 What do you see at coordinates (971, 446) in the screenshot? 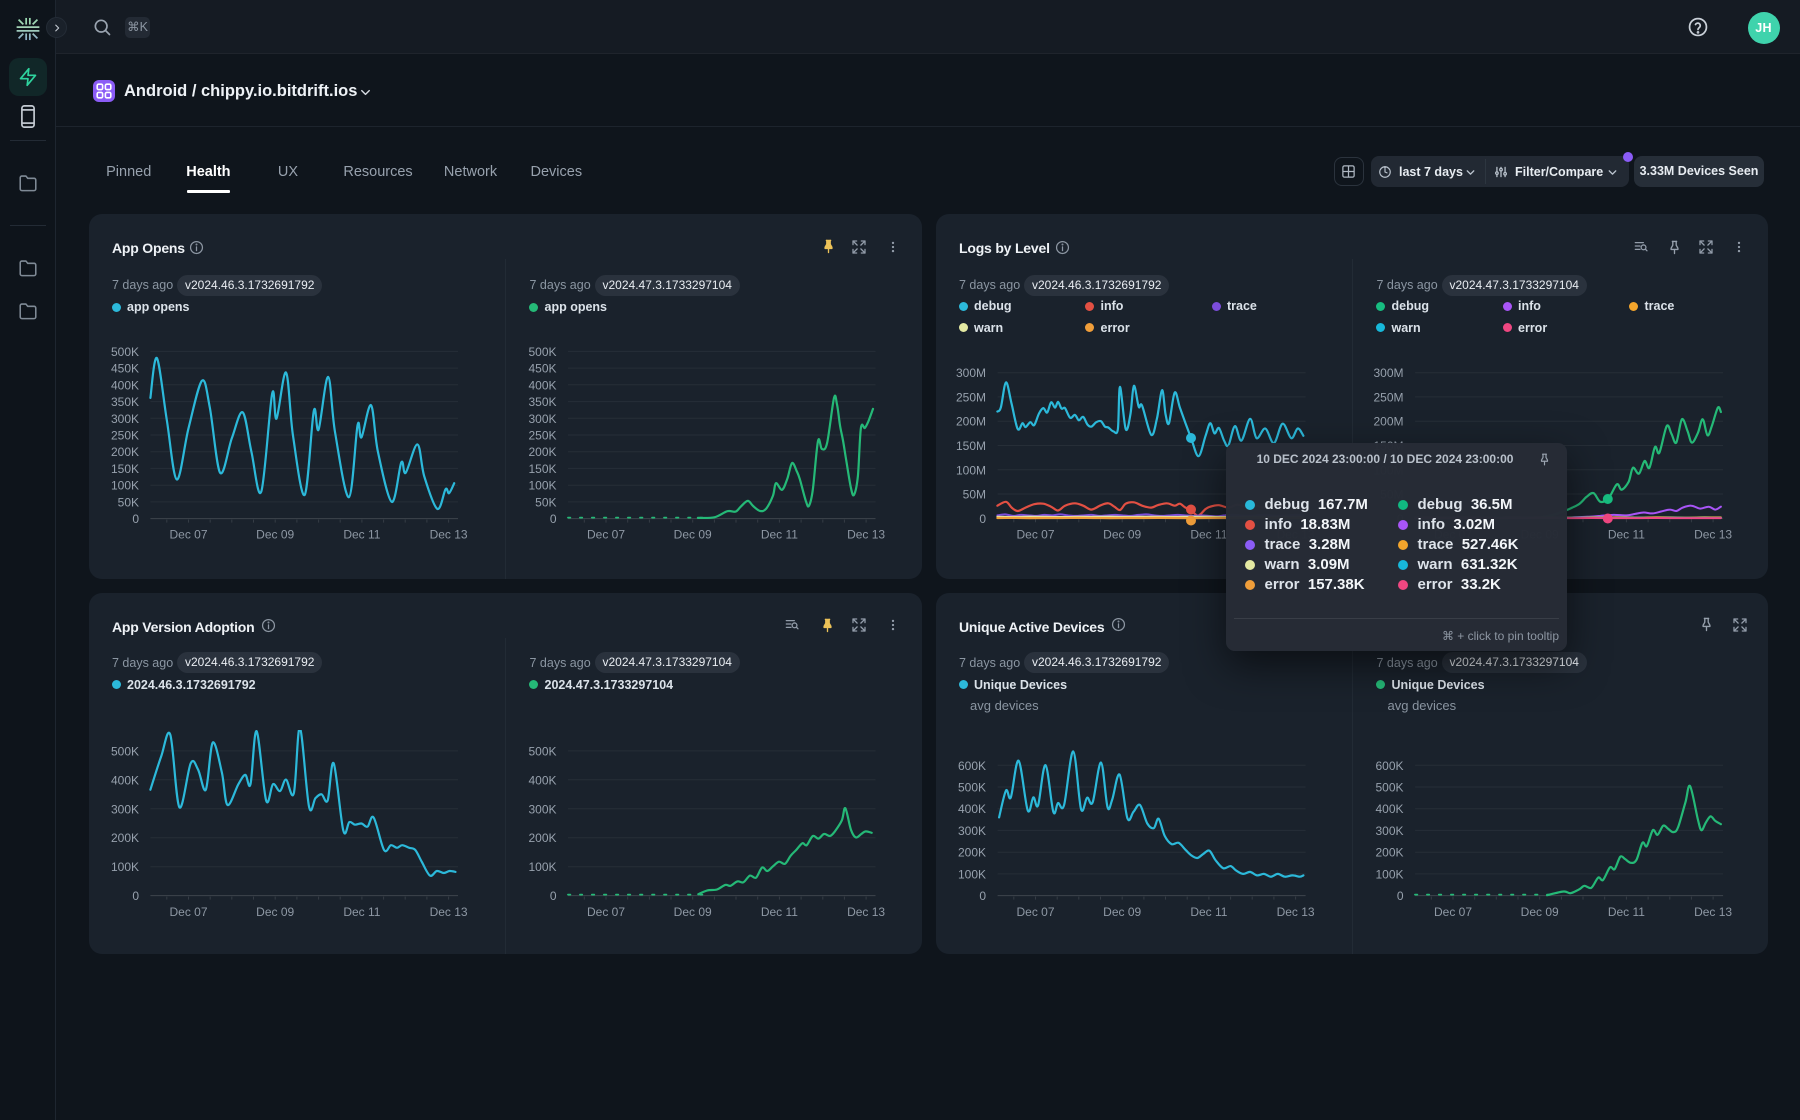
I see `svg-text: 150M` at bounding box center [971, 446].